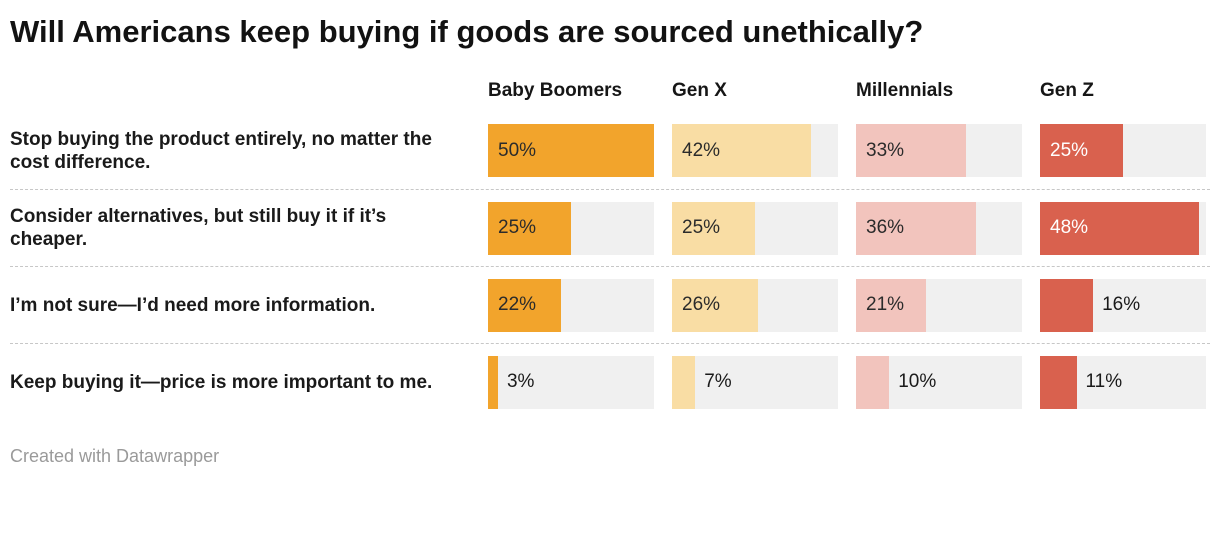 The image size is (1220, 538). What do you see at coordinates (1067, 91) in the screenshot?
I see `column-header-gen-z: Gen Z` at bounding box center [1067, 91].